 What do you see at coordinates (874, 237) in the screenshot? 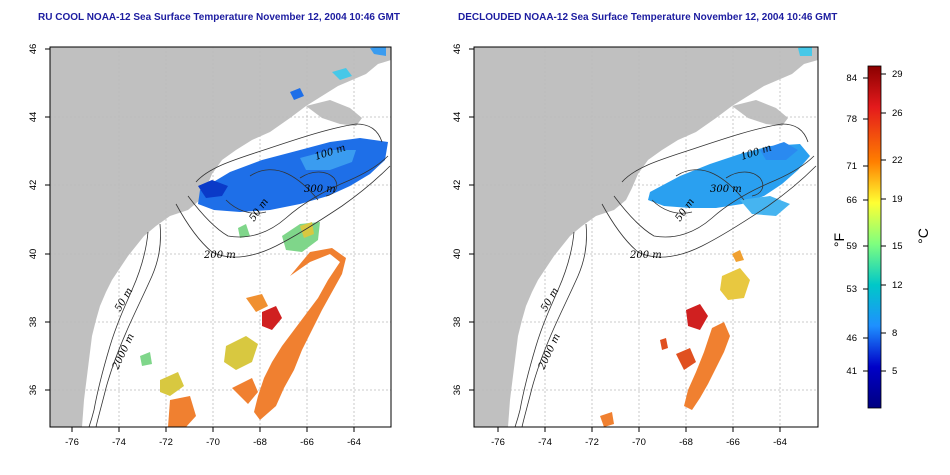
I see `colorbar-gradient` at bounding box center [874, 237].